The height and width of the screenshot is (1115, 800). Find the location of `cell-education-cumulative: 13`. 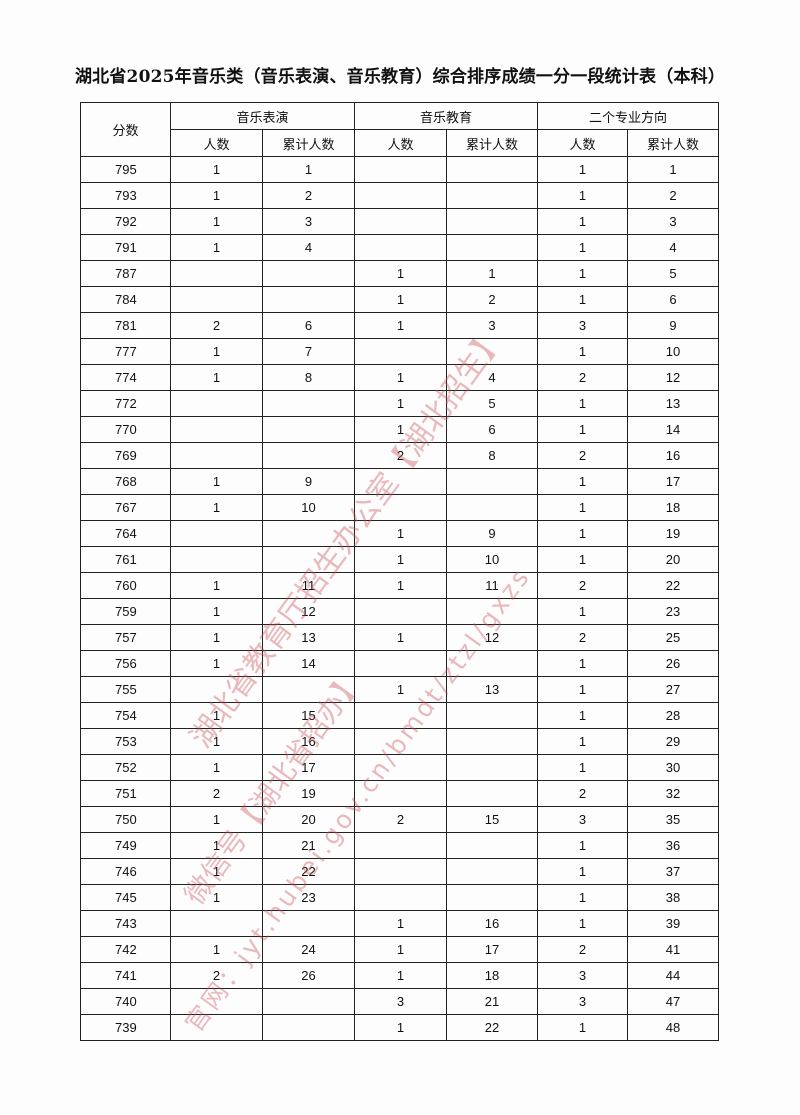

cell-education-cumulative: 13 is located at coordinates (492, 689).